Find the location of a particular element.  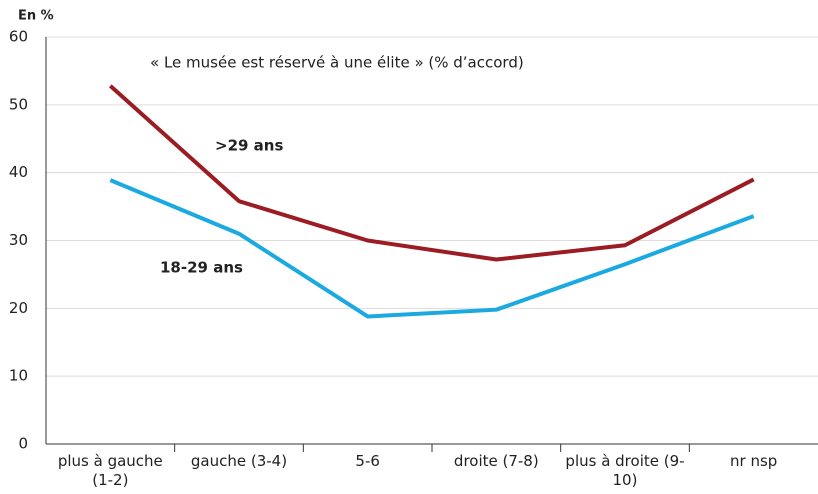

x-tick-label: nr nsp is located at coordinates (754, 461).